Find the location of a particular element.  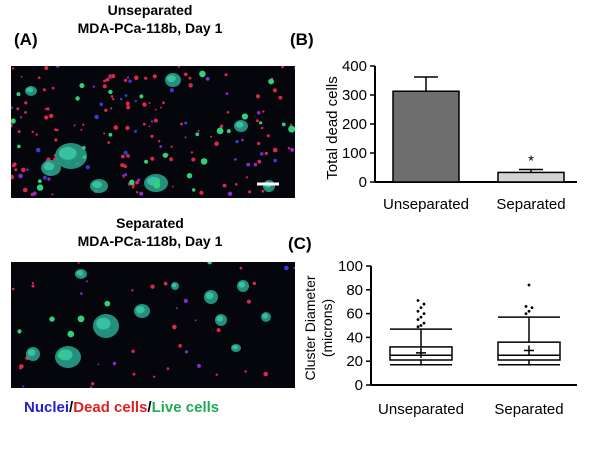

x-tick-label: Unseparated is located at coordinates (421, 409).